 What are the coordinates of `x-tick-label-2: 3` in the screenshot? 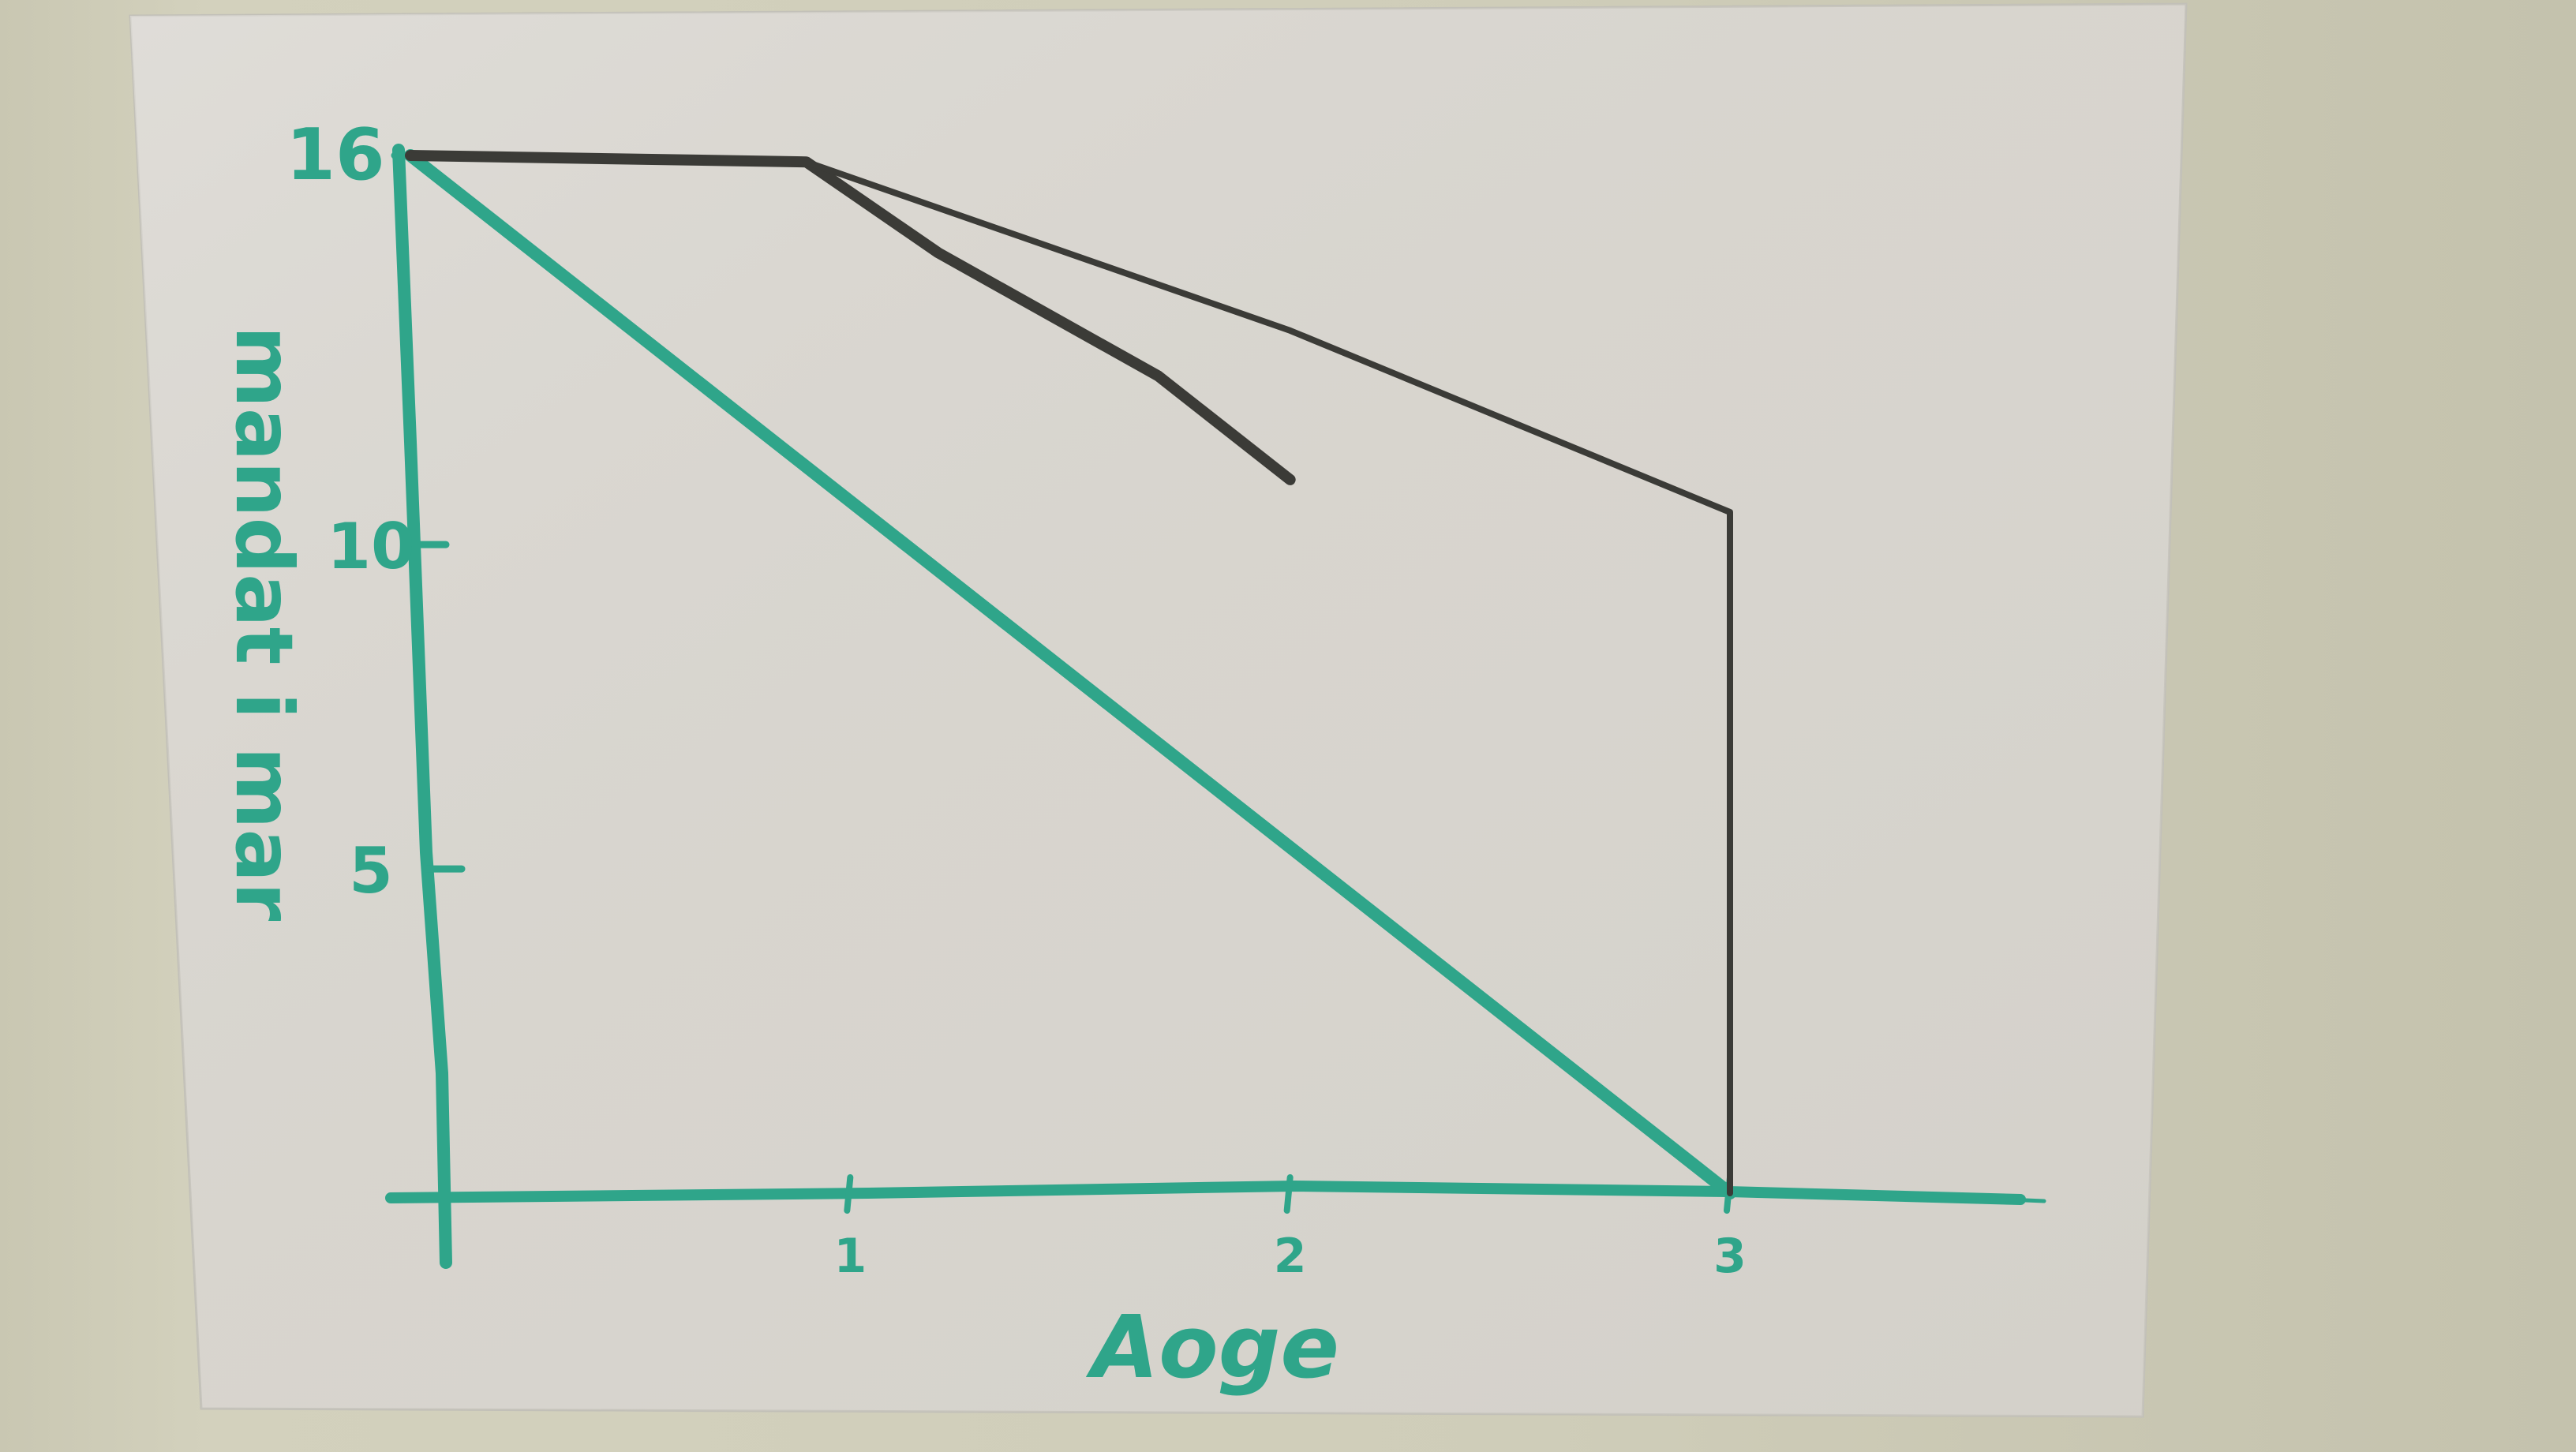 It's located at (1730, 1256).